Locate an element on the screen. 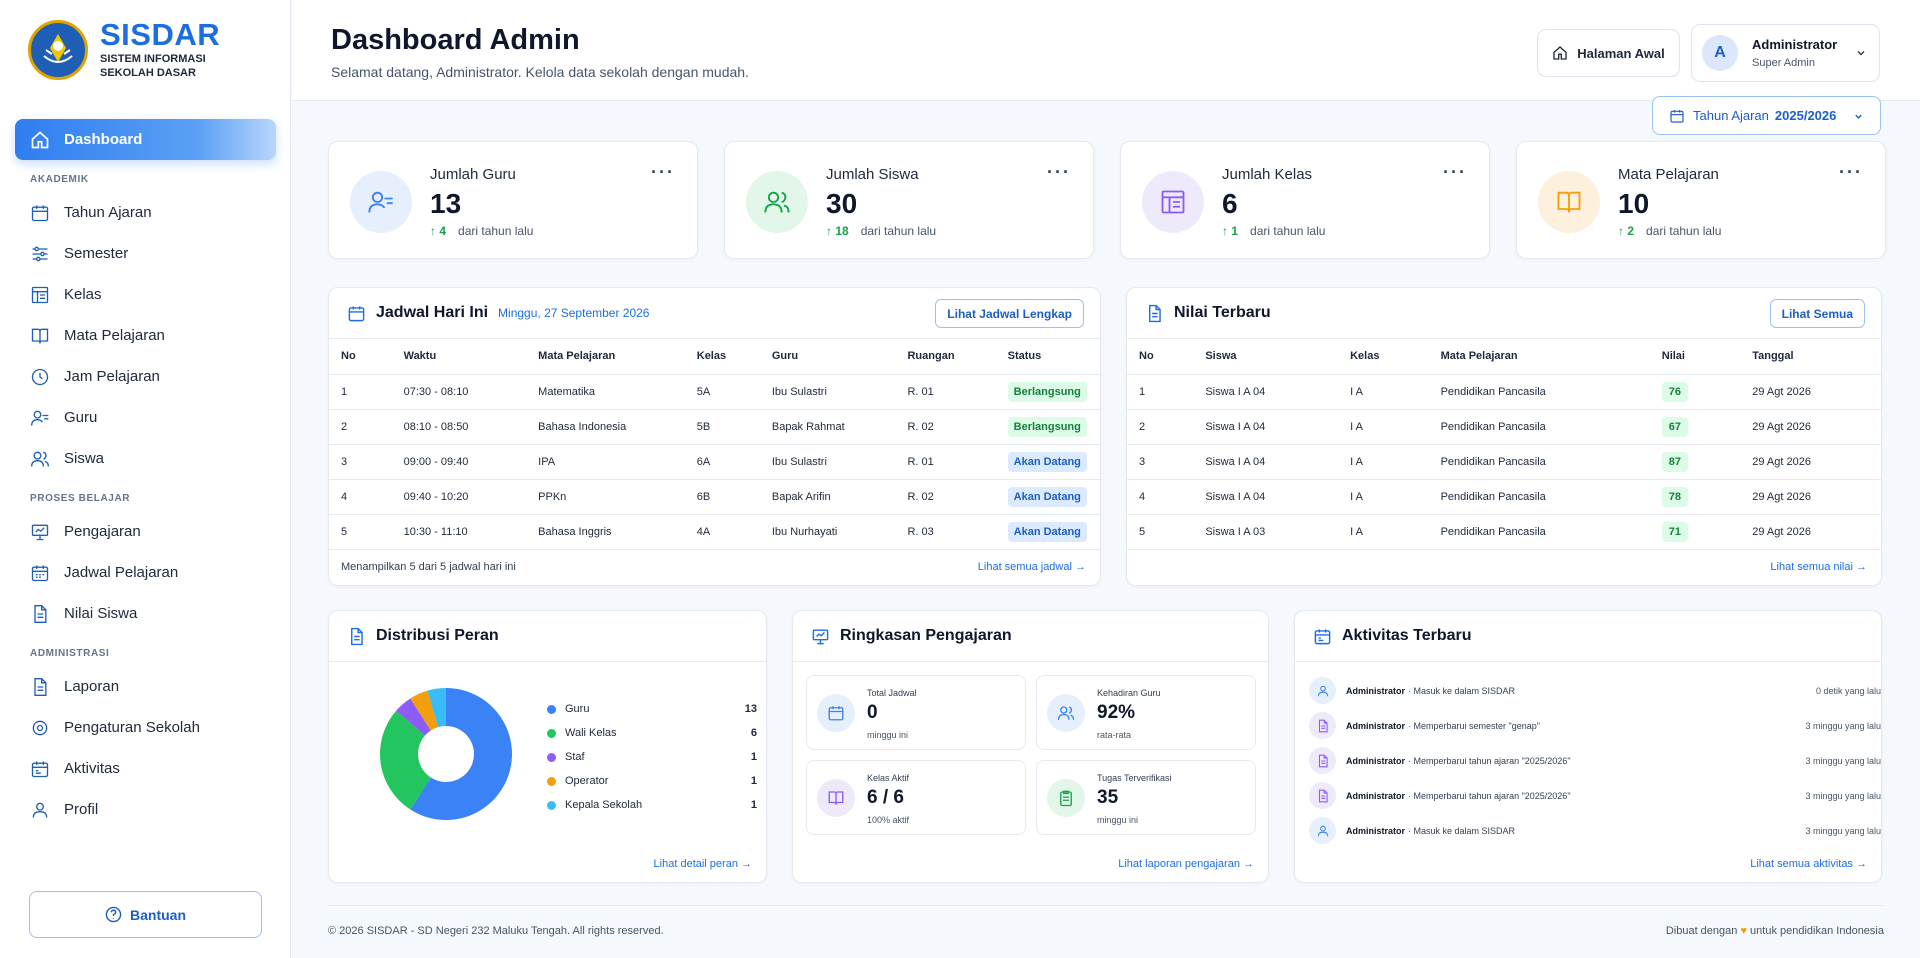 The image size is (1920, 958). user-menu: A Administrator Super Admin is located at coordinates (1785, 53).